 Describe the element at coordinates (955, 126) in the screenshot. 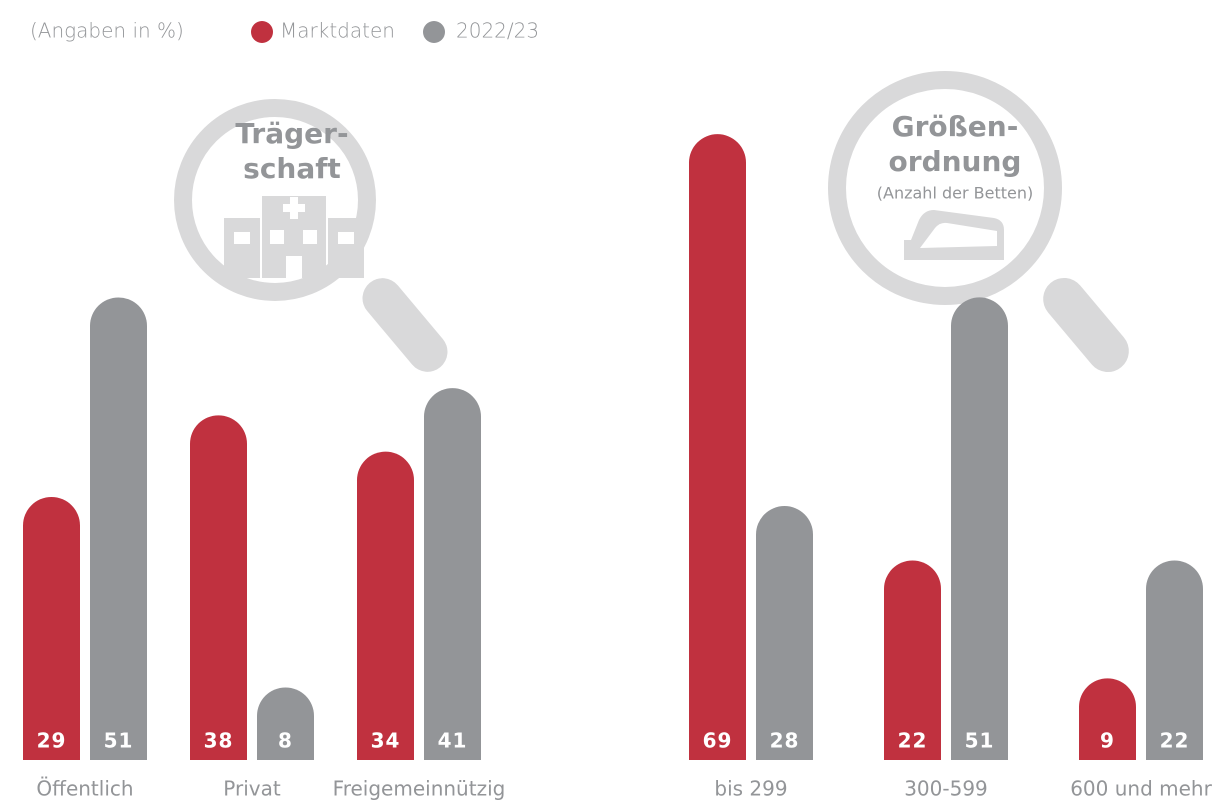

I see `chart-title: Größen-` at that location.